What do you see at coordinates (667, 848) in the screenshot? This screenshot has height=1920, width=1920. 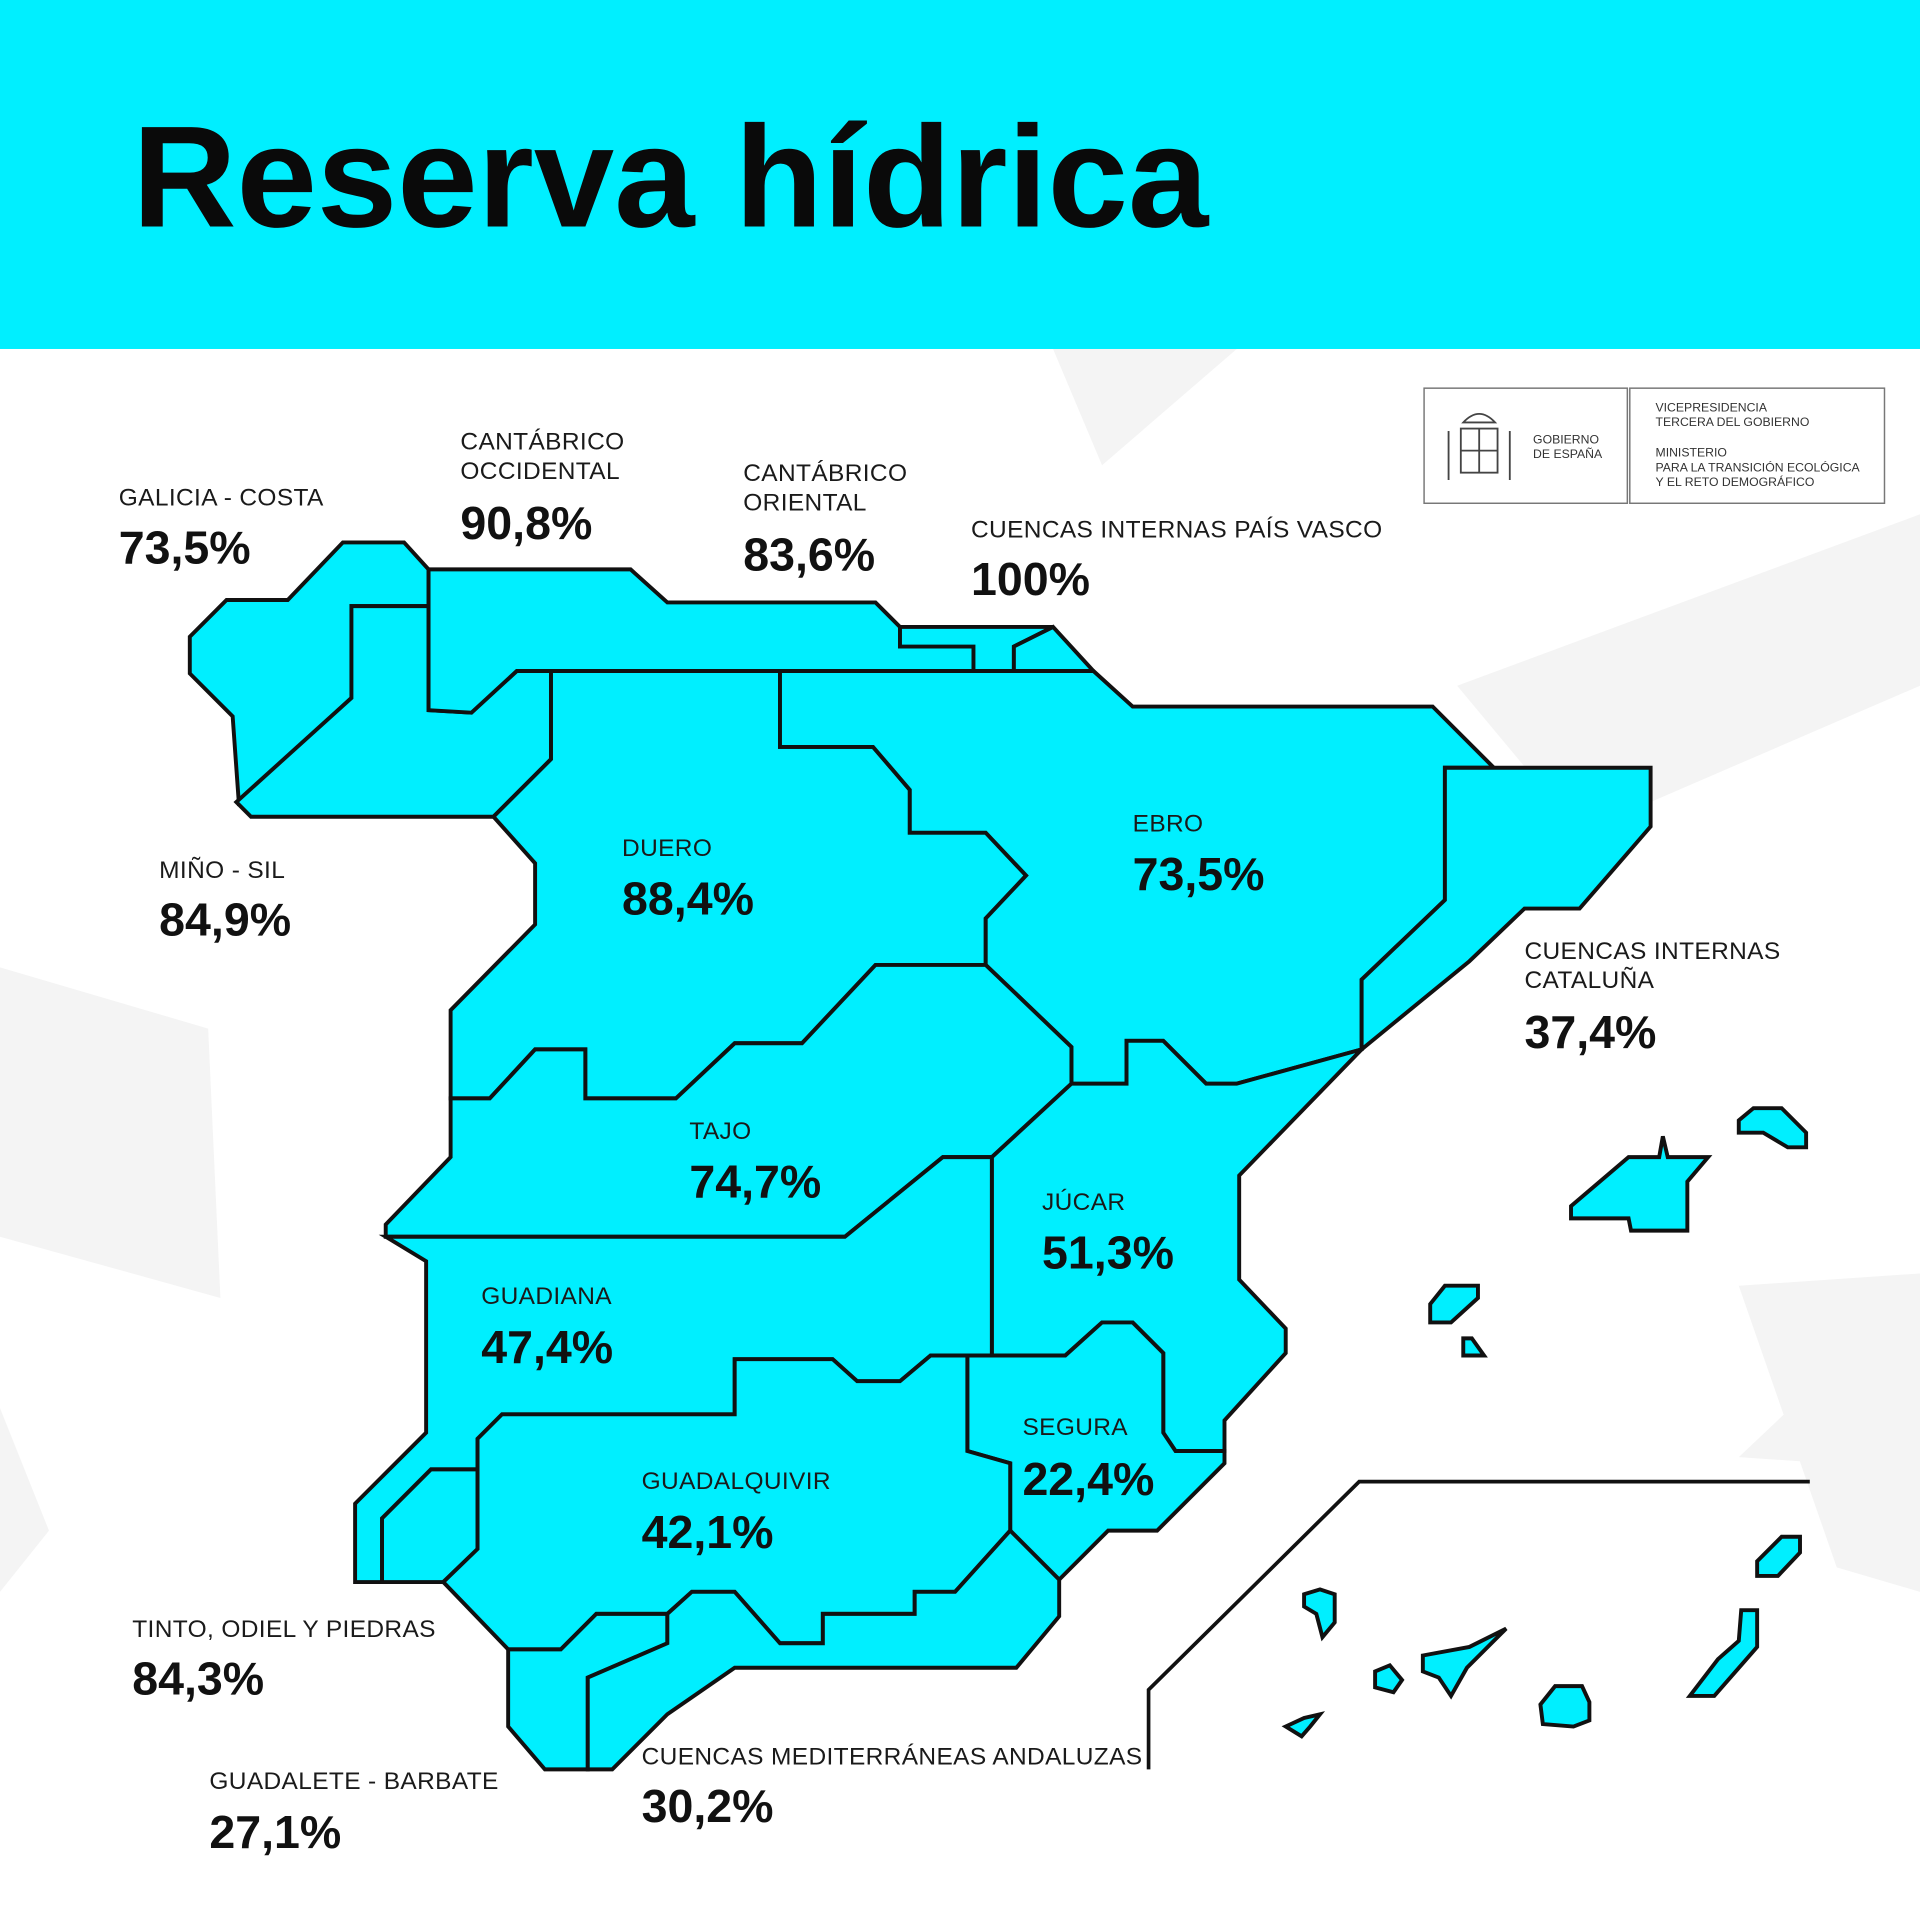 I see `basin-name: DUERO` at bounding box center [667, 848].